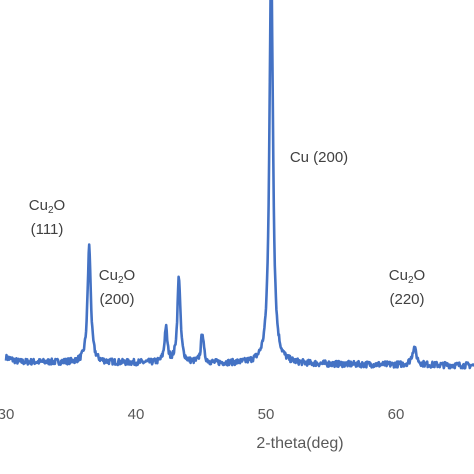 This screenshot has width=474, height=474. Describe the element at coordinates (202, 414) in the screenshot. I see `x-tick-labels: 30 40 50 60` at that location.